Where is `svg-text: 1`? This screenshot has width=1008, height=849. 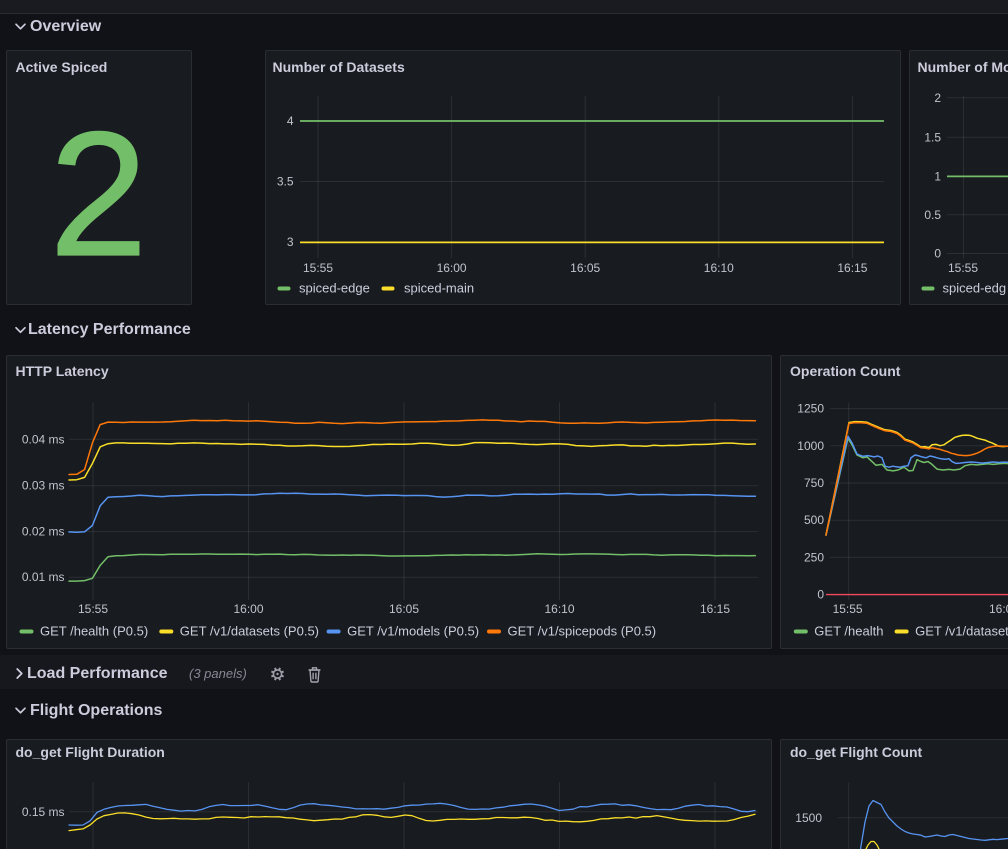
svg-text: 1 is located at coordinates (937, 176).